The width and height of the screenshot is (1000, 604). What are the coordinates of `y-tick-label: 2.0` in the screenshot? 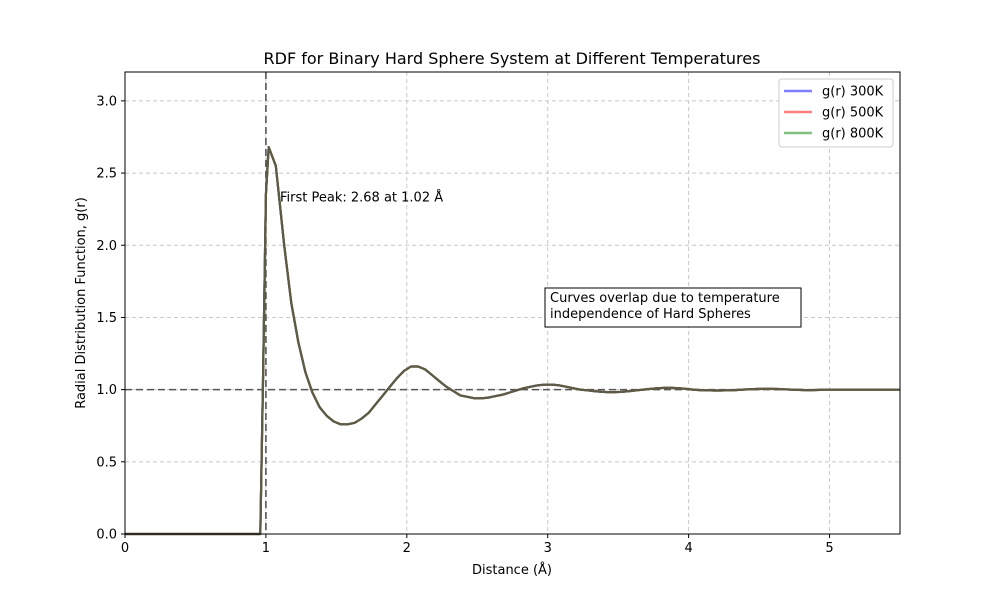 It's located at (106, 246).